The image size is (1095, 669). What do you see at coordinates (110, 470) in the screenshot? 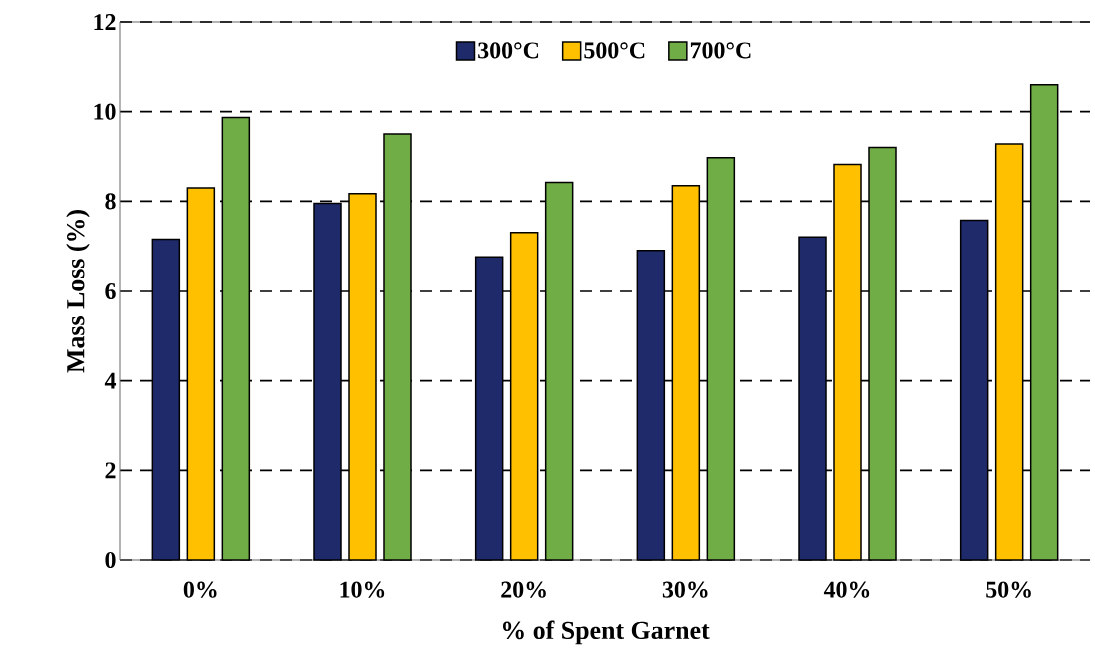
I see `y-tick-label: 2` at bounding box center [110, 470].